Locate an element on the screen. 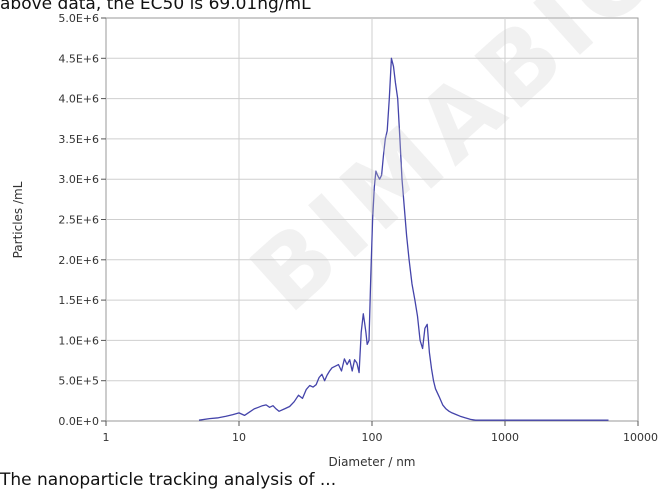 The height and width of the screenshot is (490, 664). y-tick-label: 2.5E+6 is located at coordinates (78, 220).